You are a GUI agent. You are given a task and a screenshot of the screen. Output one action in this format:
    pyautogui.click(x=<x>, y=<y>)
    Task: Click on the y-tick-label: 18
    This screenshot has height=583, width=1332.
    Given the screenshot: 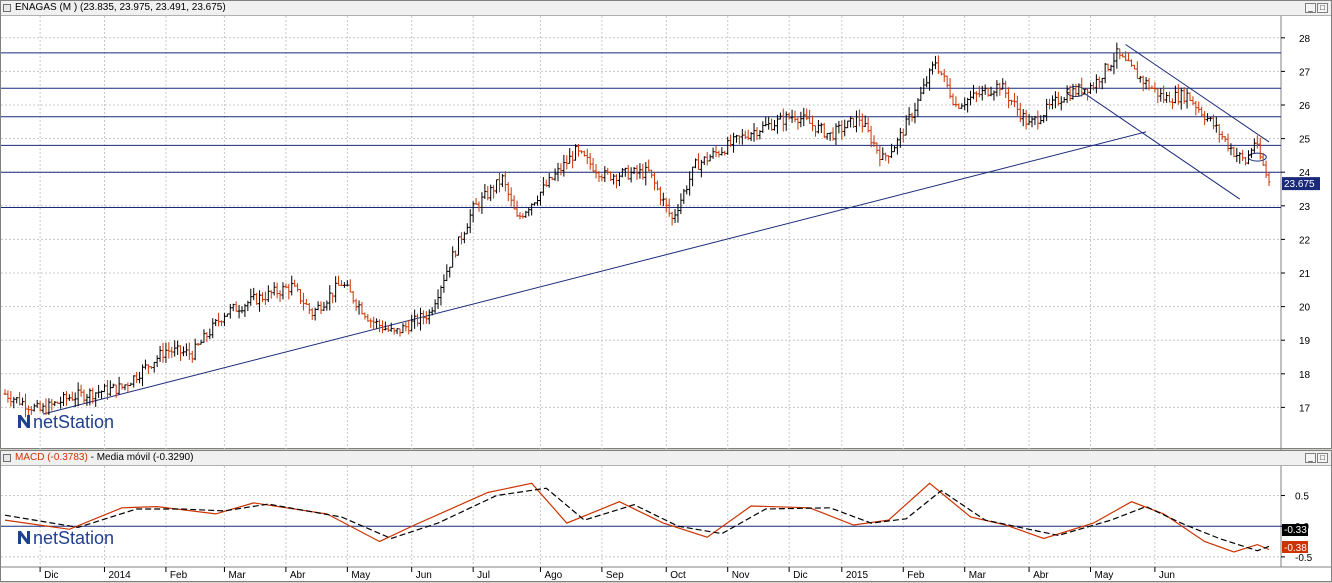 What is the action you would take?
    pyautogui.click(x=1305, y=375)
    